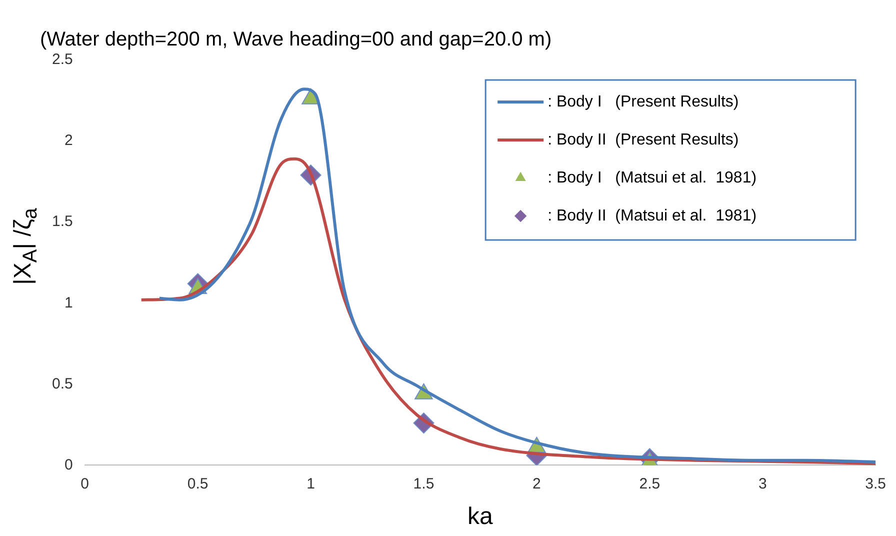 Image resolution: width=896 pixels, height=536 pixels. I want to click on chart-title: (Water depth=200 m, Wave heading=00 and gap=20.0 m), so click(296, 39).